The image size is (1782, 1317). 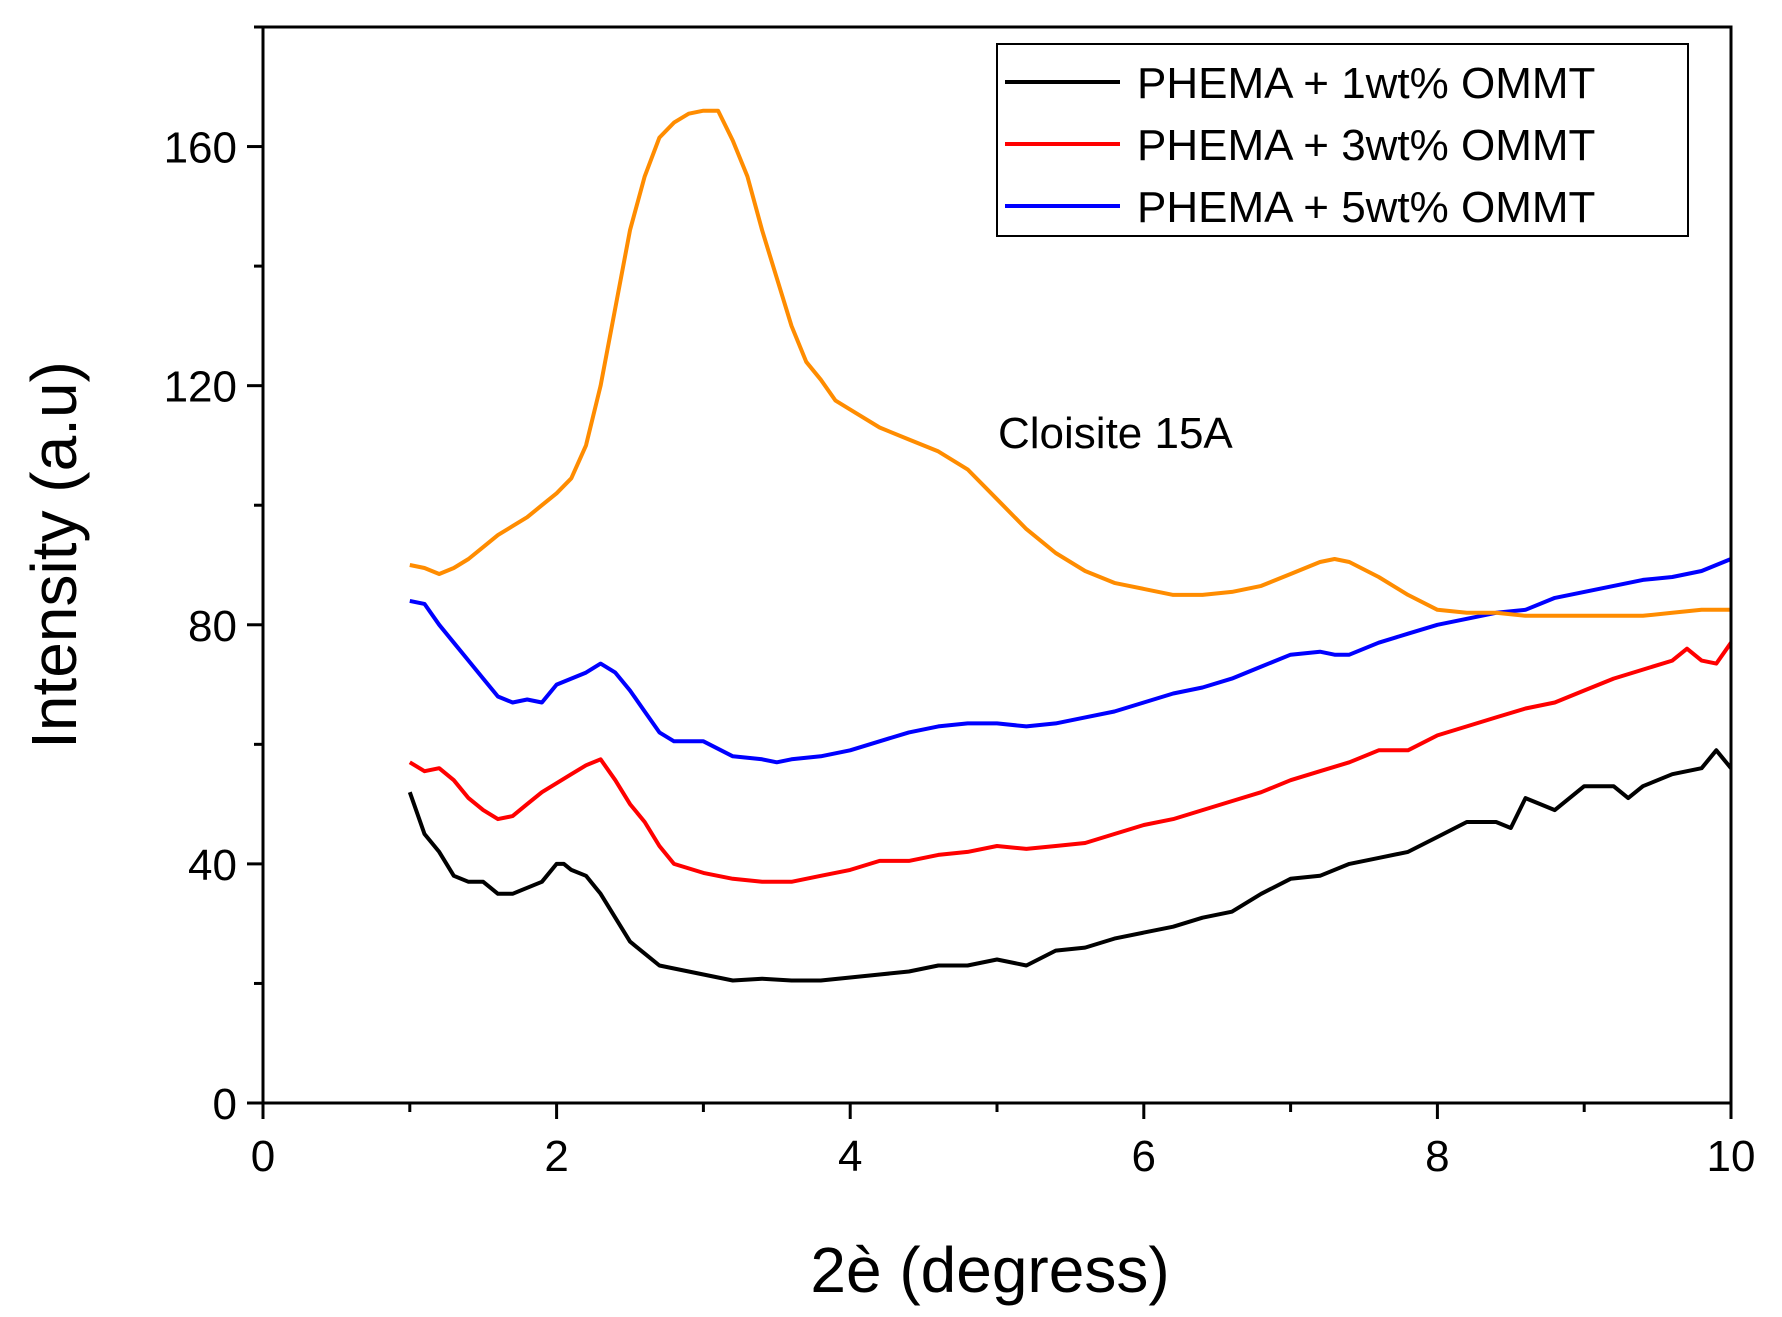 I want to click on x-axis-title: 2è (degress), so click(x=989, y=1270).